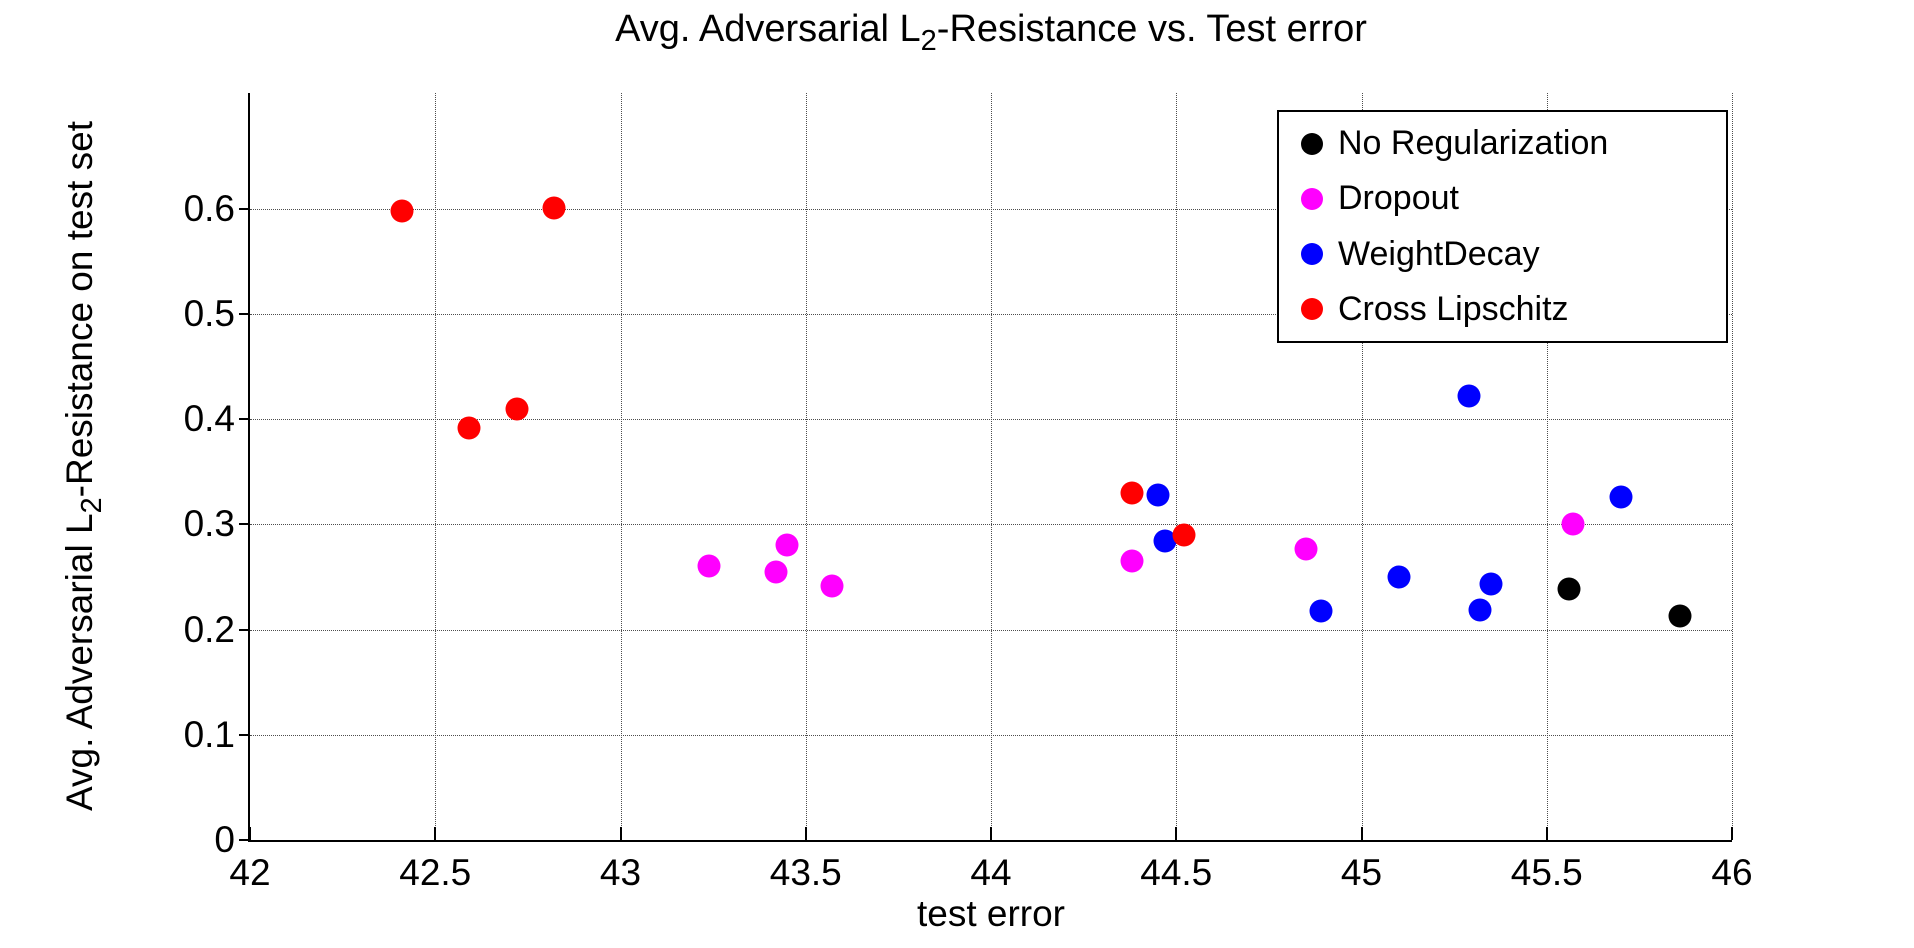 The image size is (1914, 948). What do you see at coordinates (805, 872) in the screenshot?
I see `x-tick-label: 43.5` at bounding box center [805, 872].